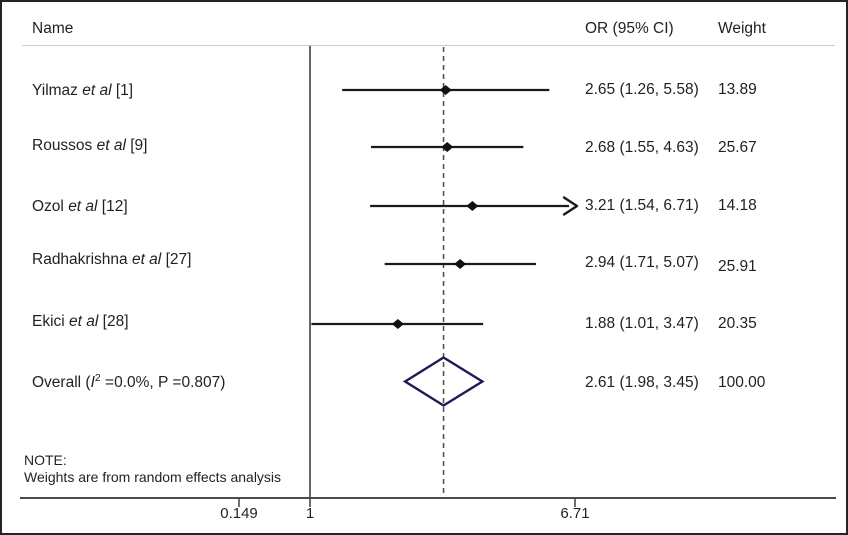  Describe the element at coordinates (737, 323) in the screenshot. I see `weight-value: 20.35` at that location.